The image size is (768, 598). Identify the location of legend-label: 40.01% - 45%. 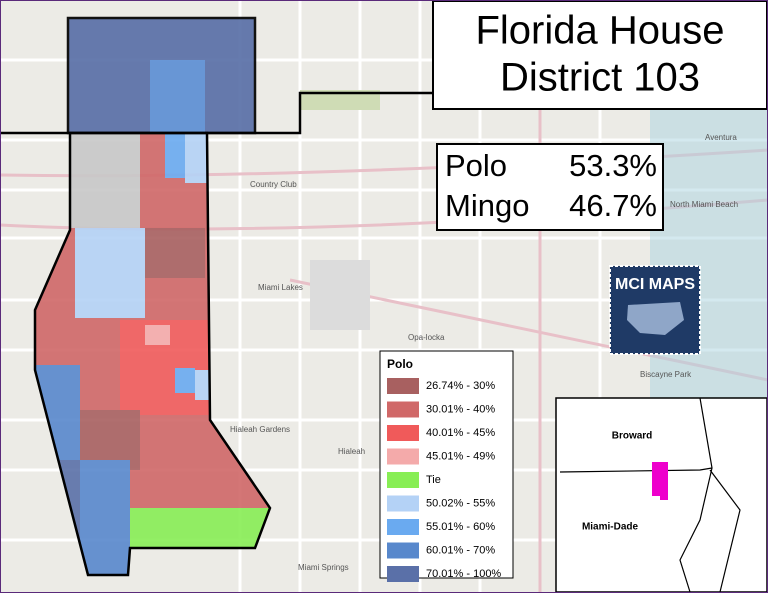
(460, 433).